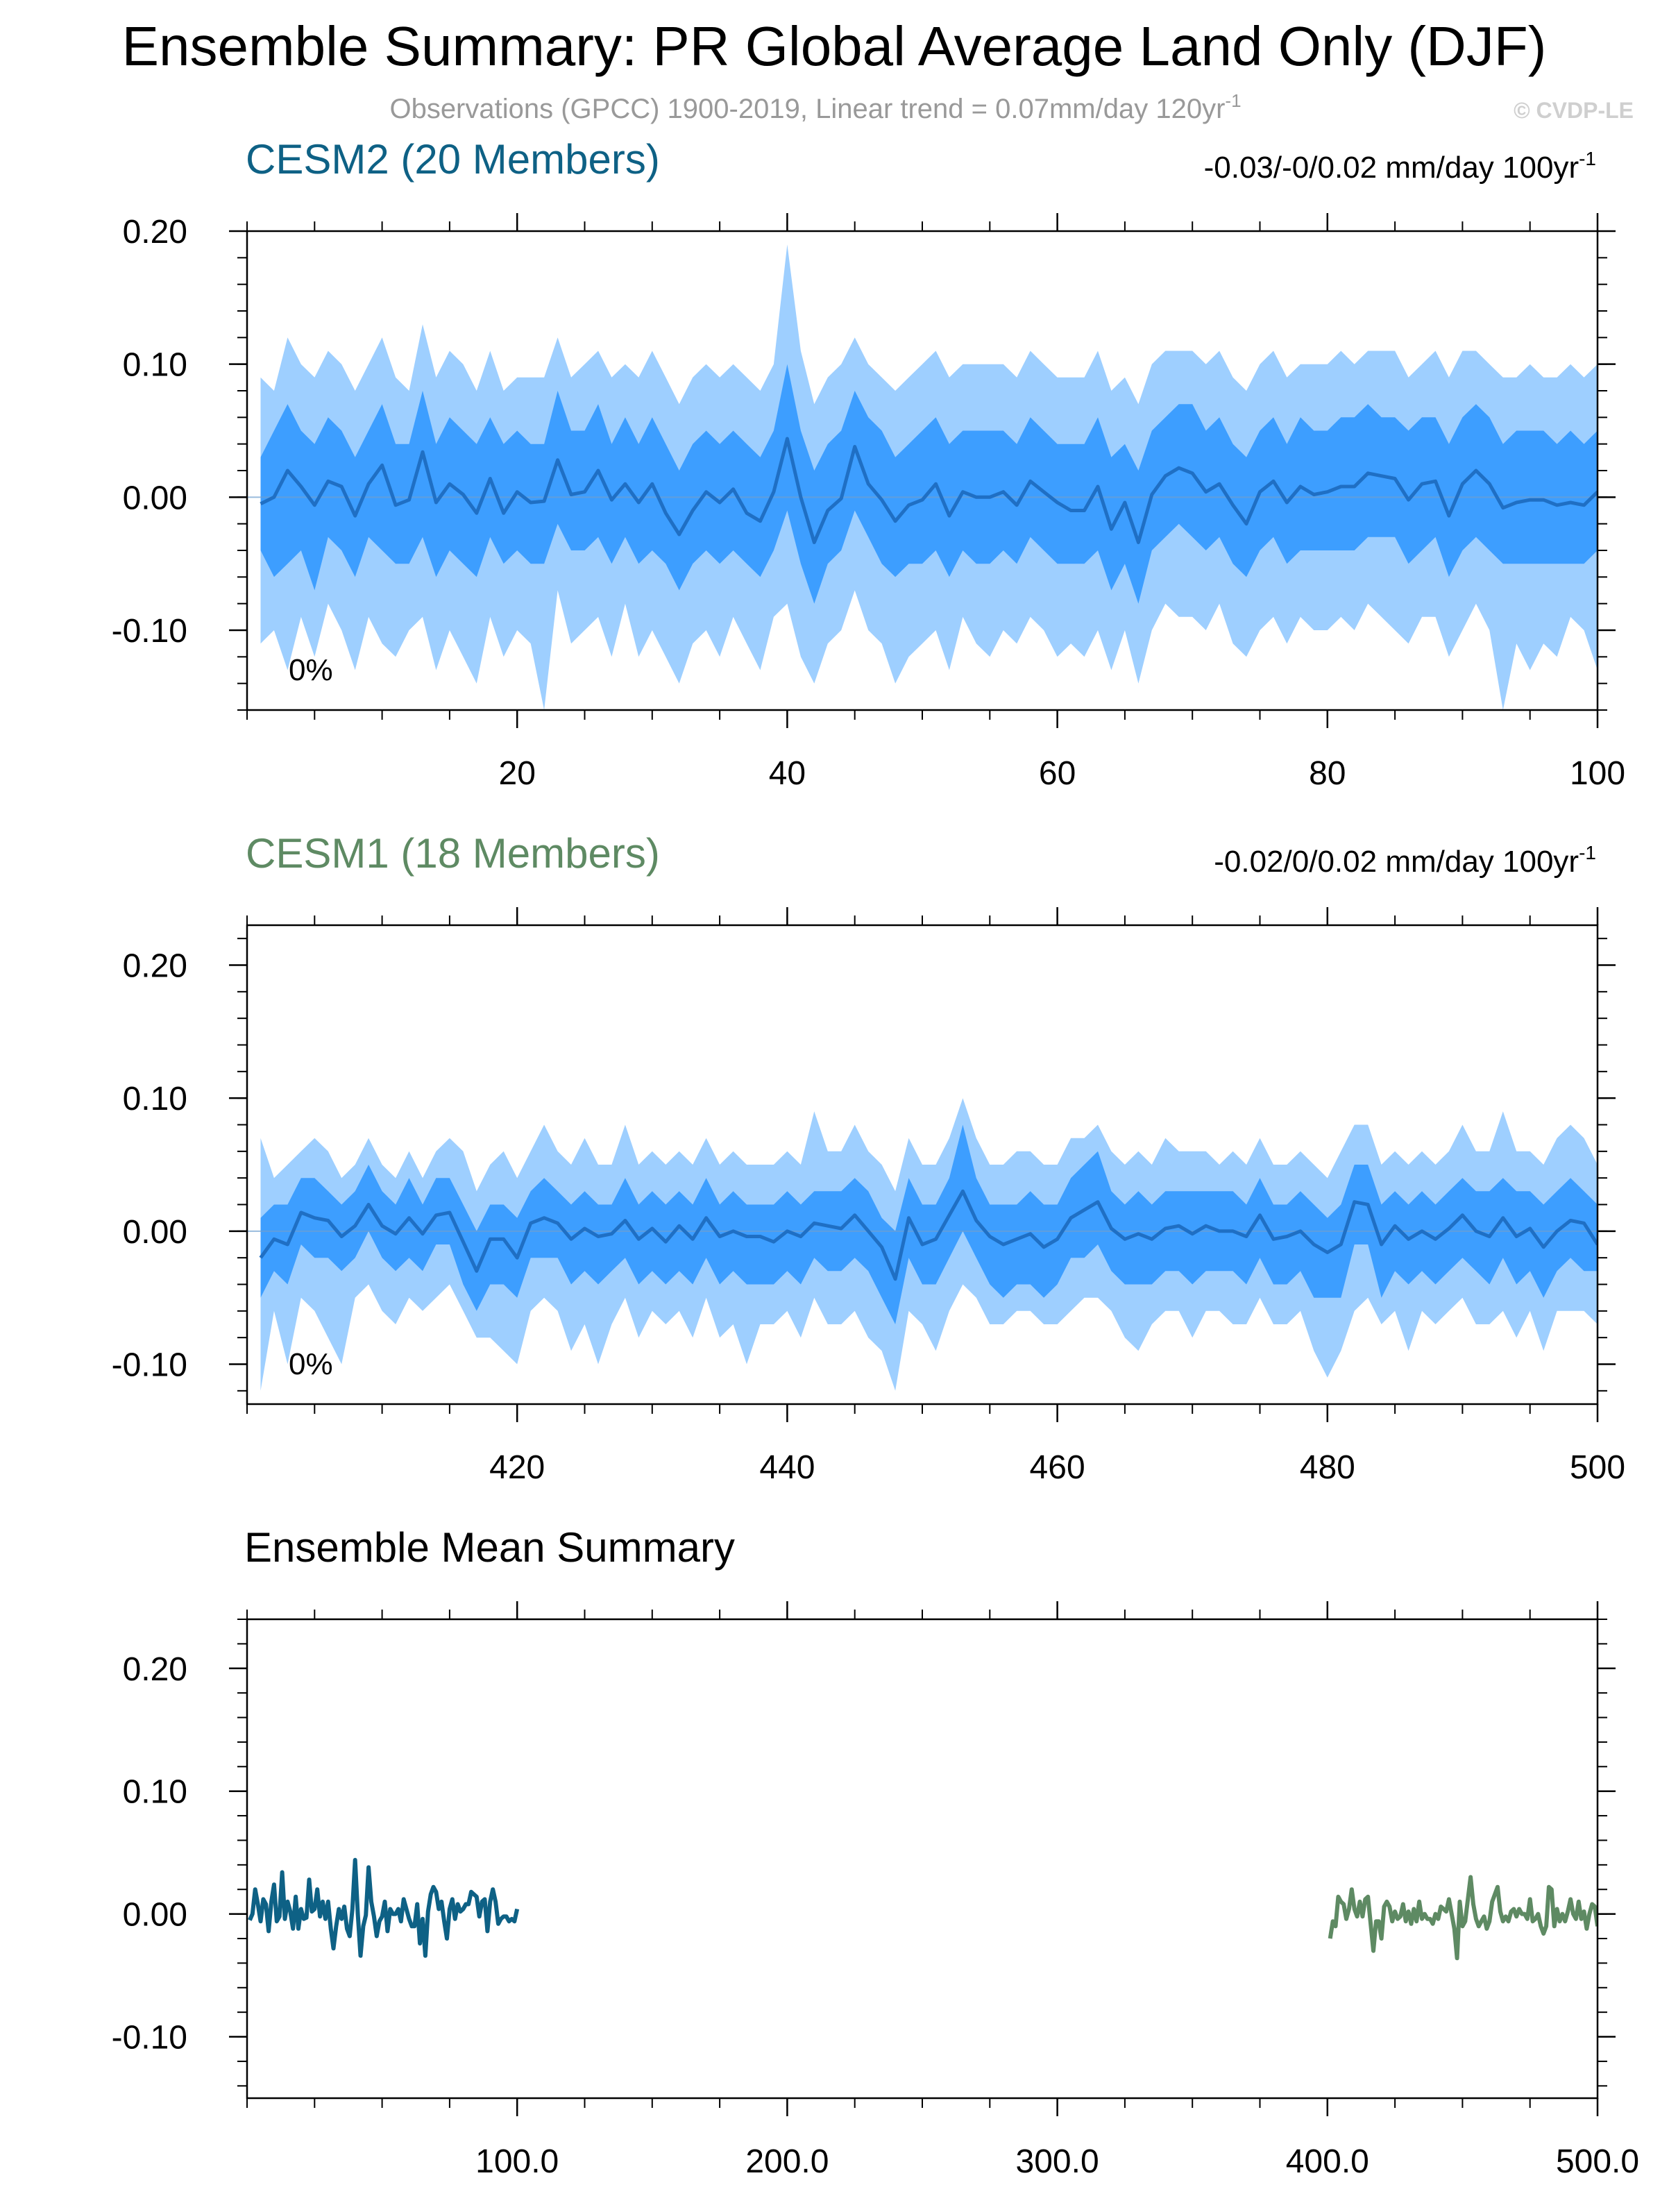 Image resolution: width=1669 pixels, height=2212 pixels. What do you see at coordinates (928, 1235) in the screenshot?
I see `ensemble-mean-line-cesm1` at bounding box center [928, 1235].